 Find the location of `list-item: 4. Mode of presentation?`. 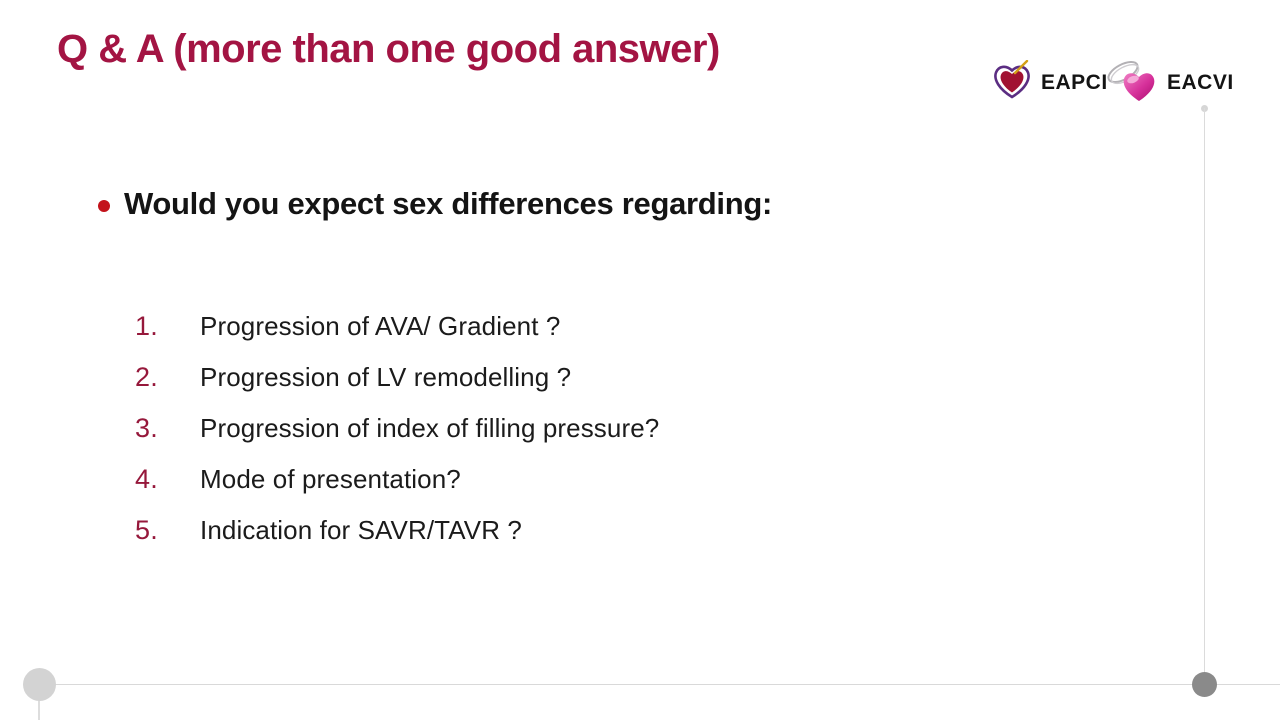

list-item: 4. Mode of presentation? is located at coordinates (397, 479).